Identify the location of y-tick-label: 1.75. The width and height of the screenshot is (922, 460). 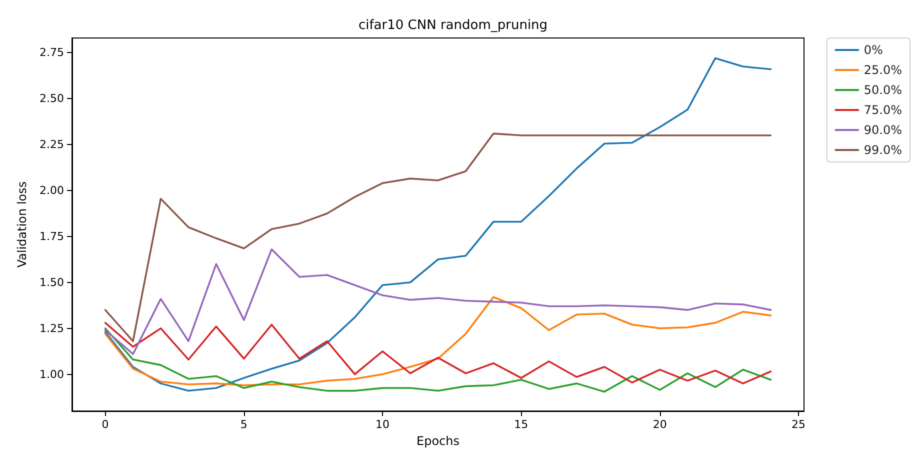
(52, 236).